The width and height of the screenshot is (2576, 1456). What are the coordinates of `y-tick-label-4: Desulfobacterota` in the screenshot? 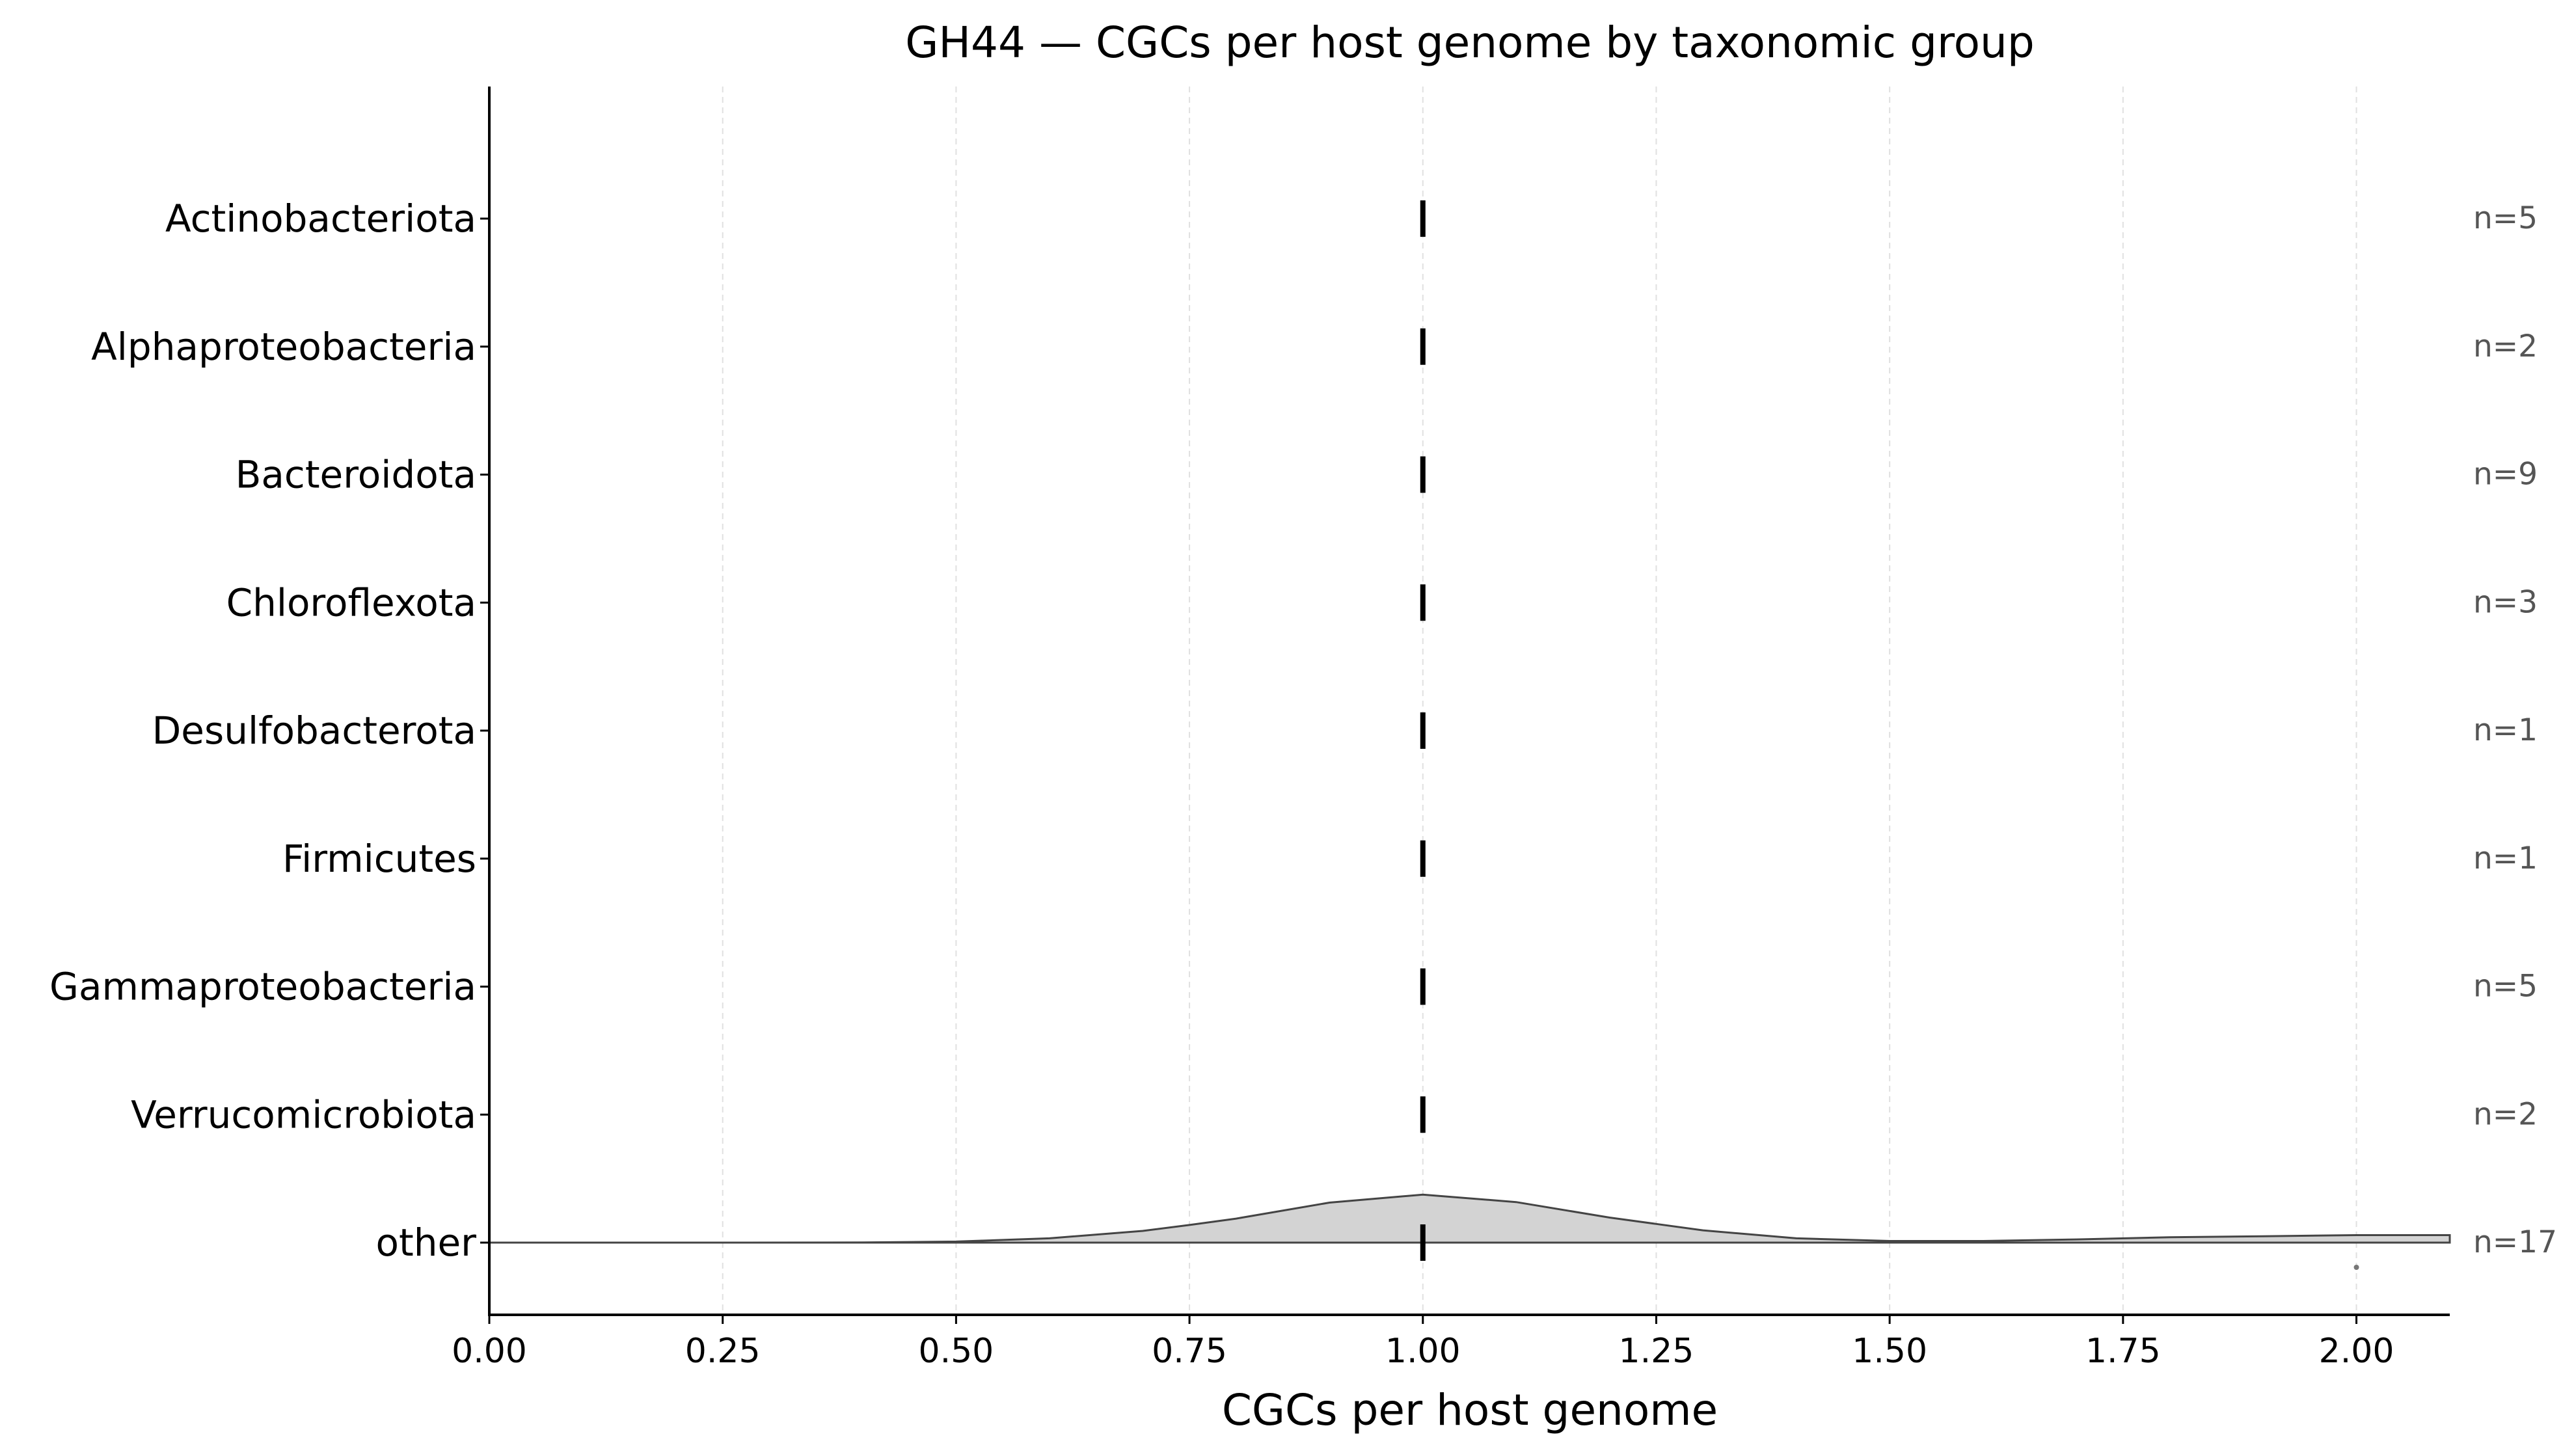 It's located at (314, 730).